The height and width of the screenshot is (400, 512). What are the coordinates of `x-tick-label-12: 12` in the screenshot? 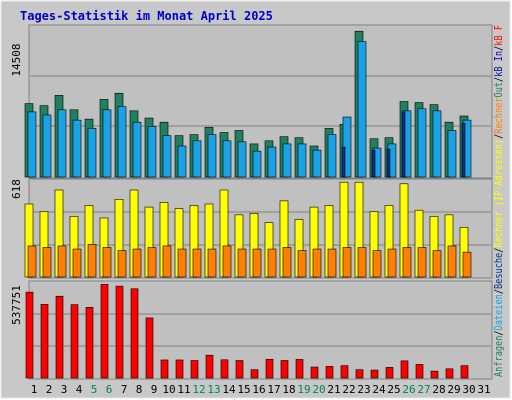 It's located at (198, 389).